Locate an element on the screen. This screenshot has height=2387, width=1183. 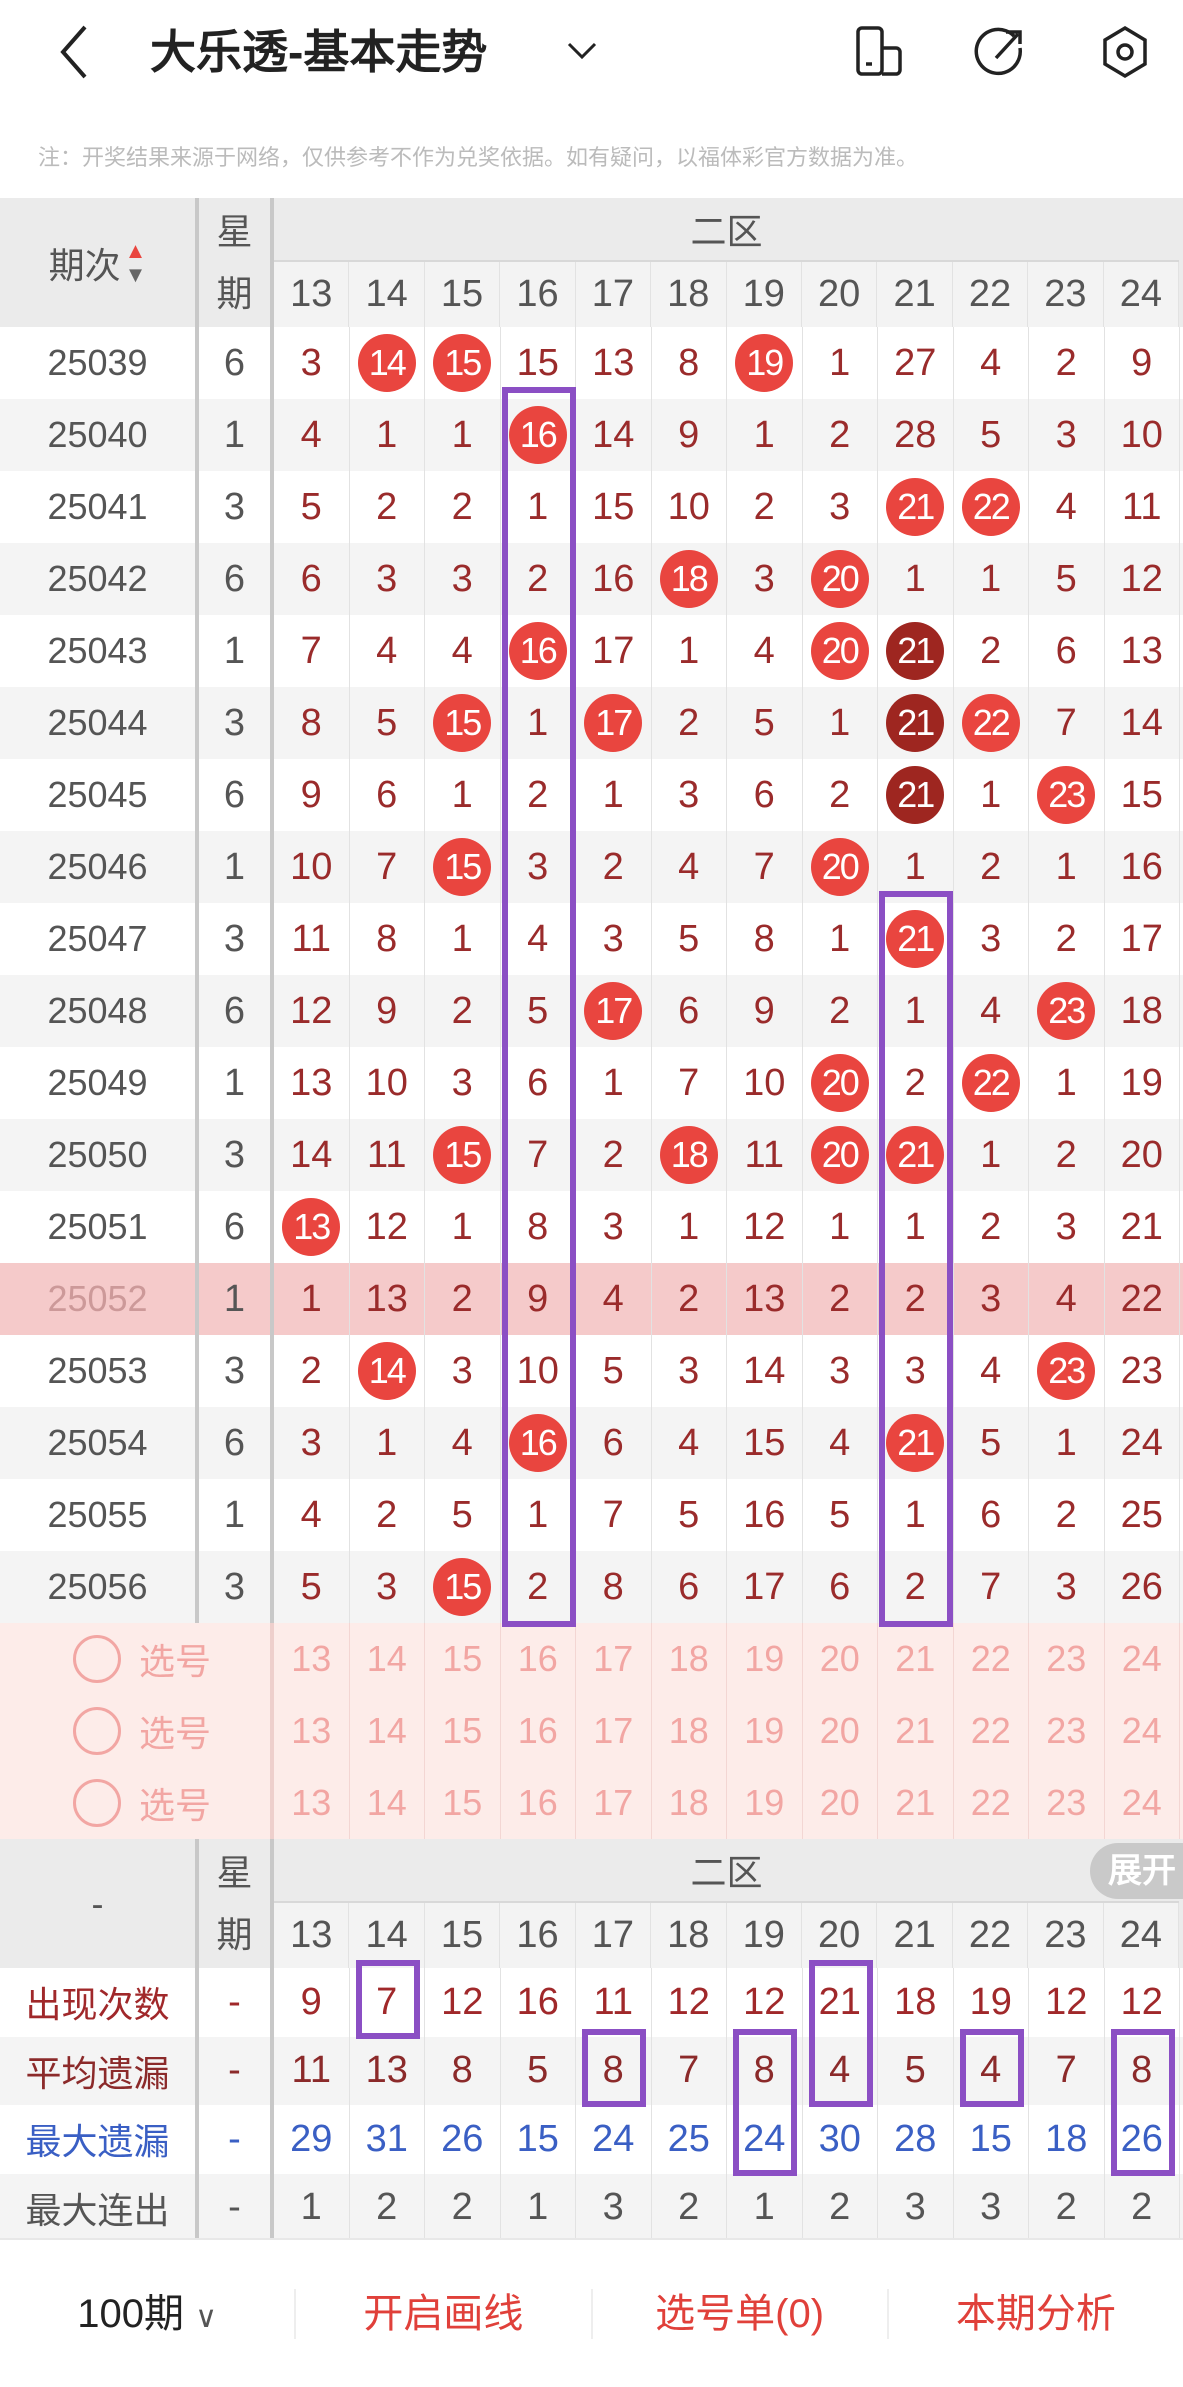
sort-icon: ▲ ▼ is located at coordinates (135, 262).